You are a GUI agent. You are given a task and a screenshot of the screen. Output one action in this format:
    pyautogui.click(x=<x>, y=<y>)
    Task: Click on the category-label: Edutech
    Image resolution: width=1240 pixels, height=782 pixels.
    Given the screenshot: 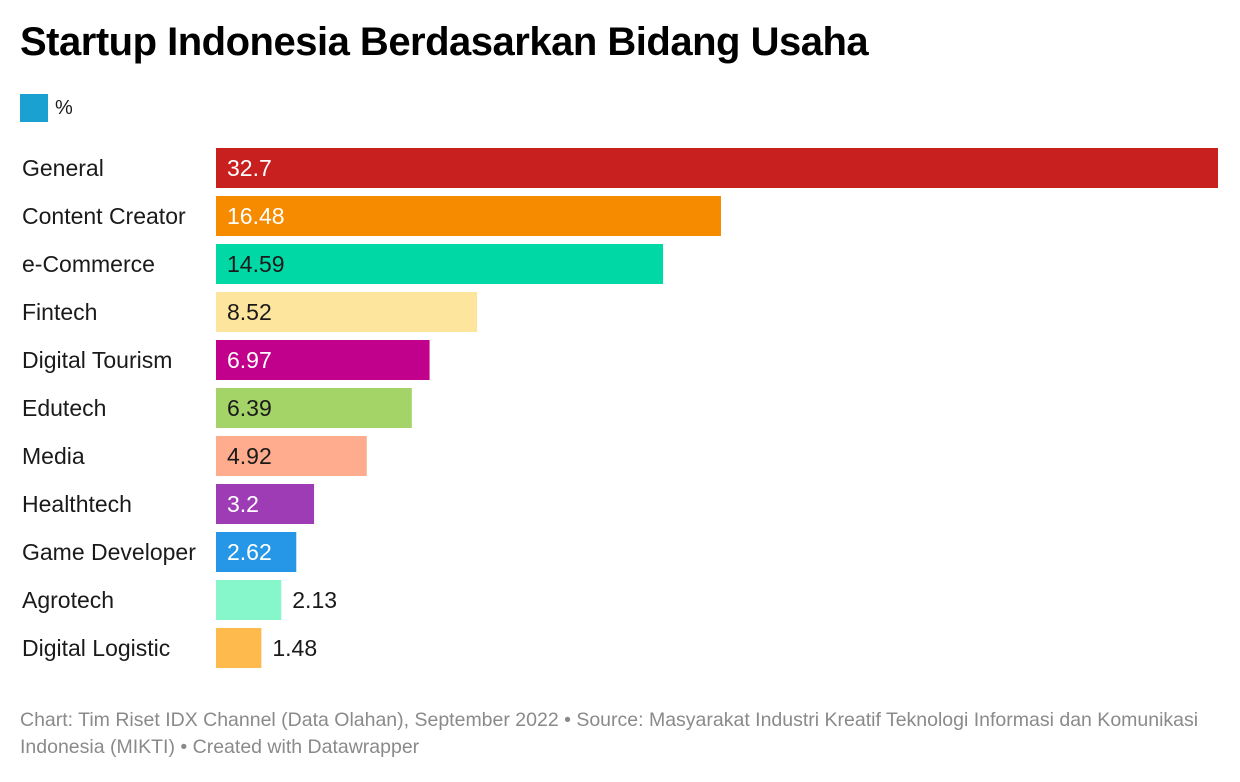 What is the action you would take?
    pyautogui.click(x=64, y=408)
    